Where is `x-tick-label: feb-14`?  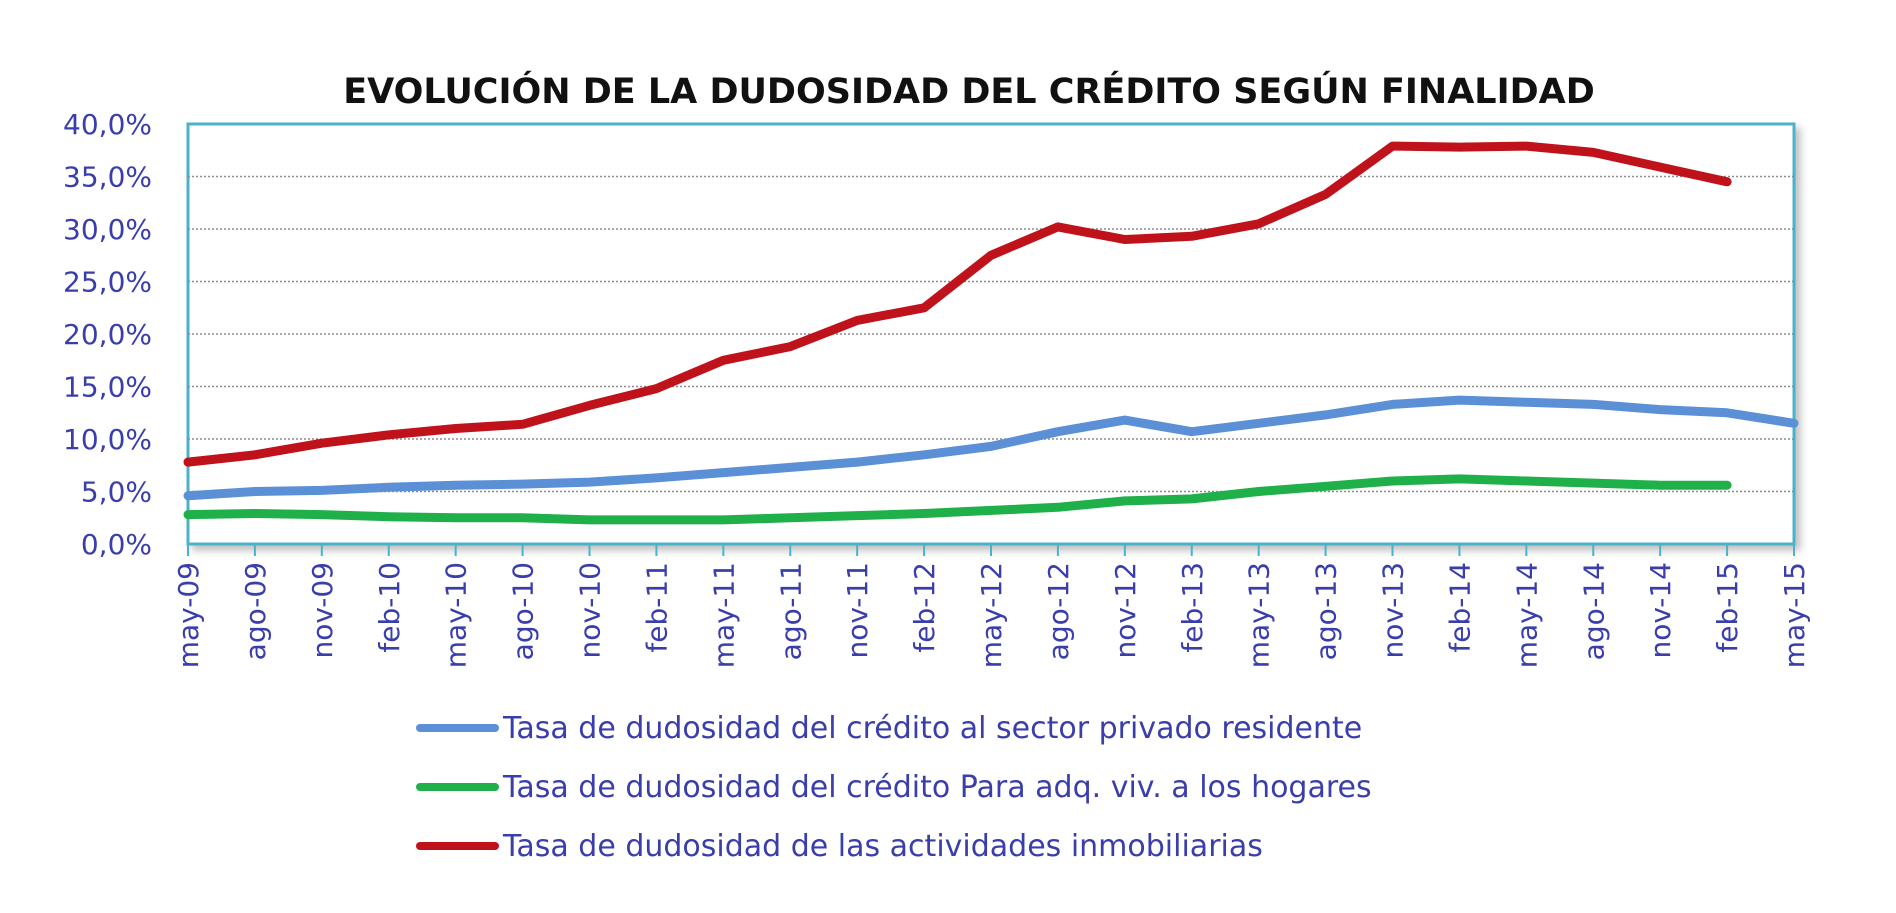
x-tick-label: feb-14 is located at coordinates (1459, 607).